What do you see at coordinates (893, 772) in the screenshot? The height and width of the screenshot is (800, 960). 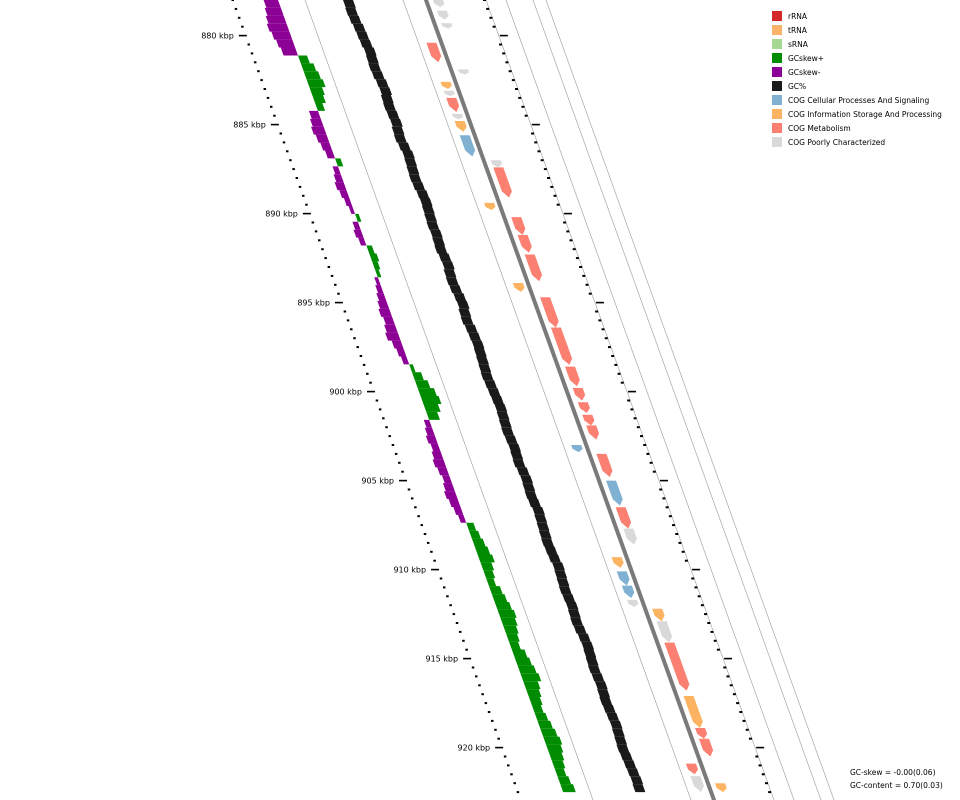 I see `gc-skew-stat: GC-skew = -0.00(0.06)` at bounding box center [893, 772].